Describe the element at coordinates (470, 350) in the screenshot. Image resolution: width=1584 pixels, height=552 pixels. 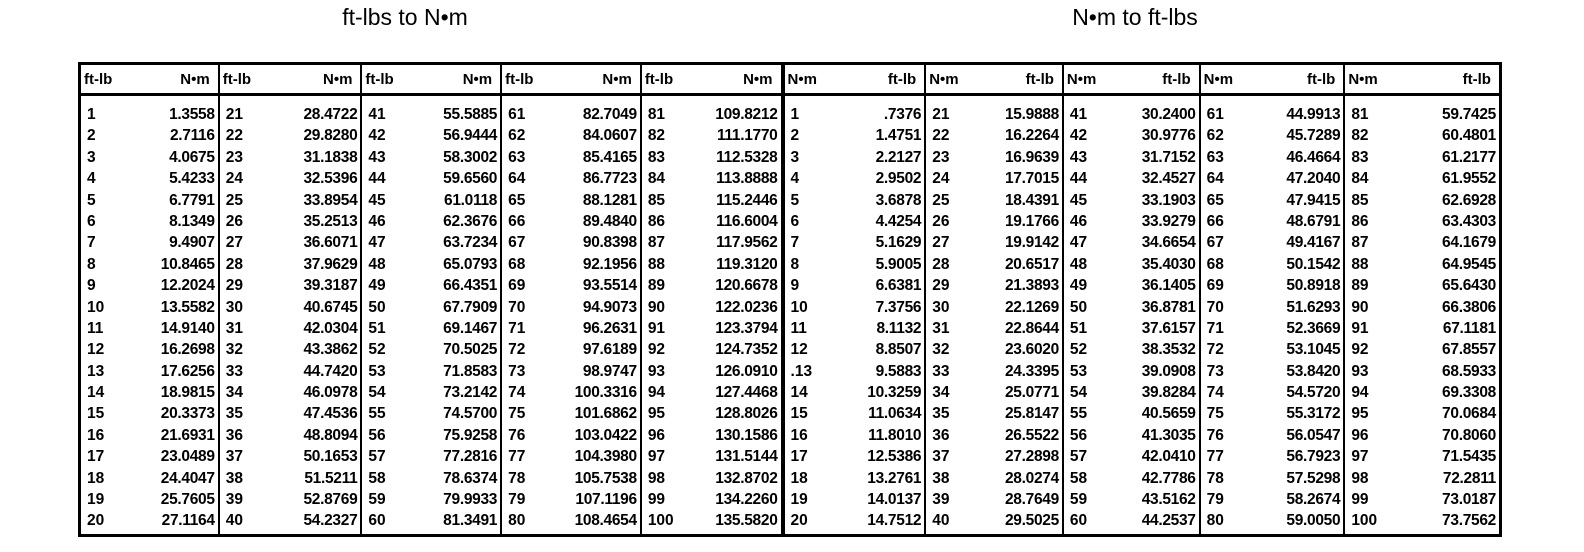
I see `converted-value: 70.5025` at that location.